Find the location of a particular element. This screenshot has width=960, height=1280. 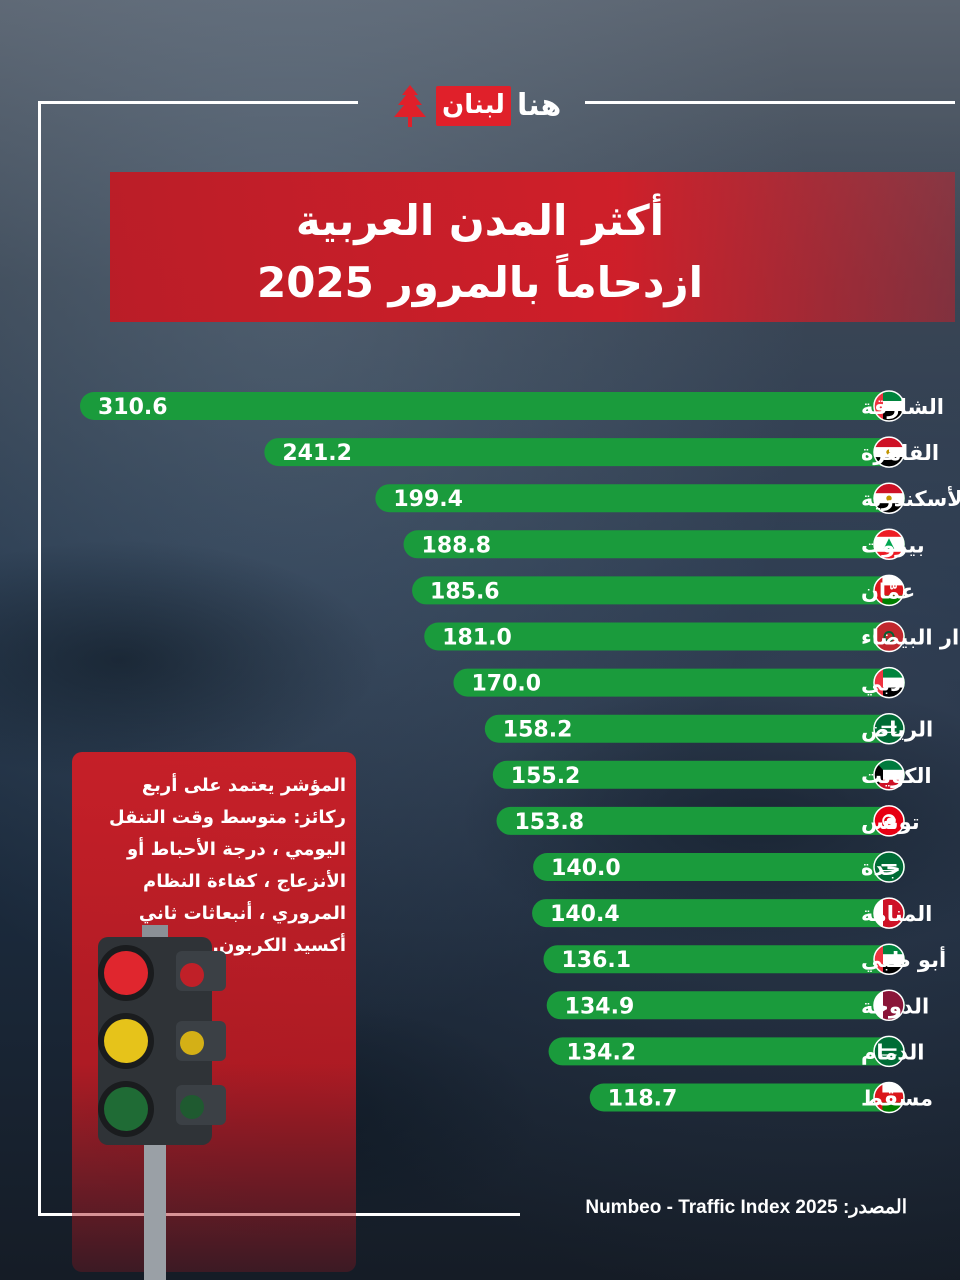

category-label: الدمام is located at coordinates (893, 1052).